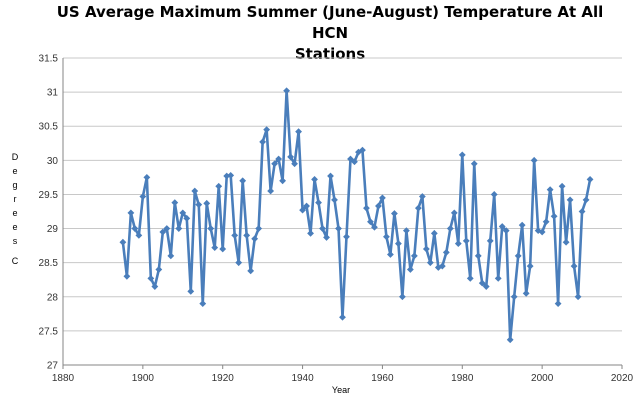  What do you see at coordinates (143, 378) in the screenshot?
I see `x-tick-label: 1900` at bounding box center [143, 378].